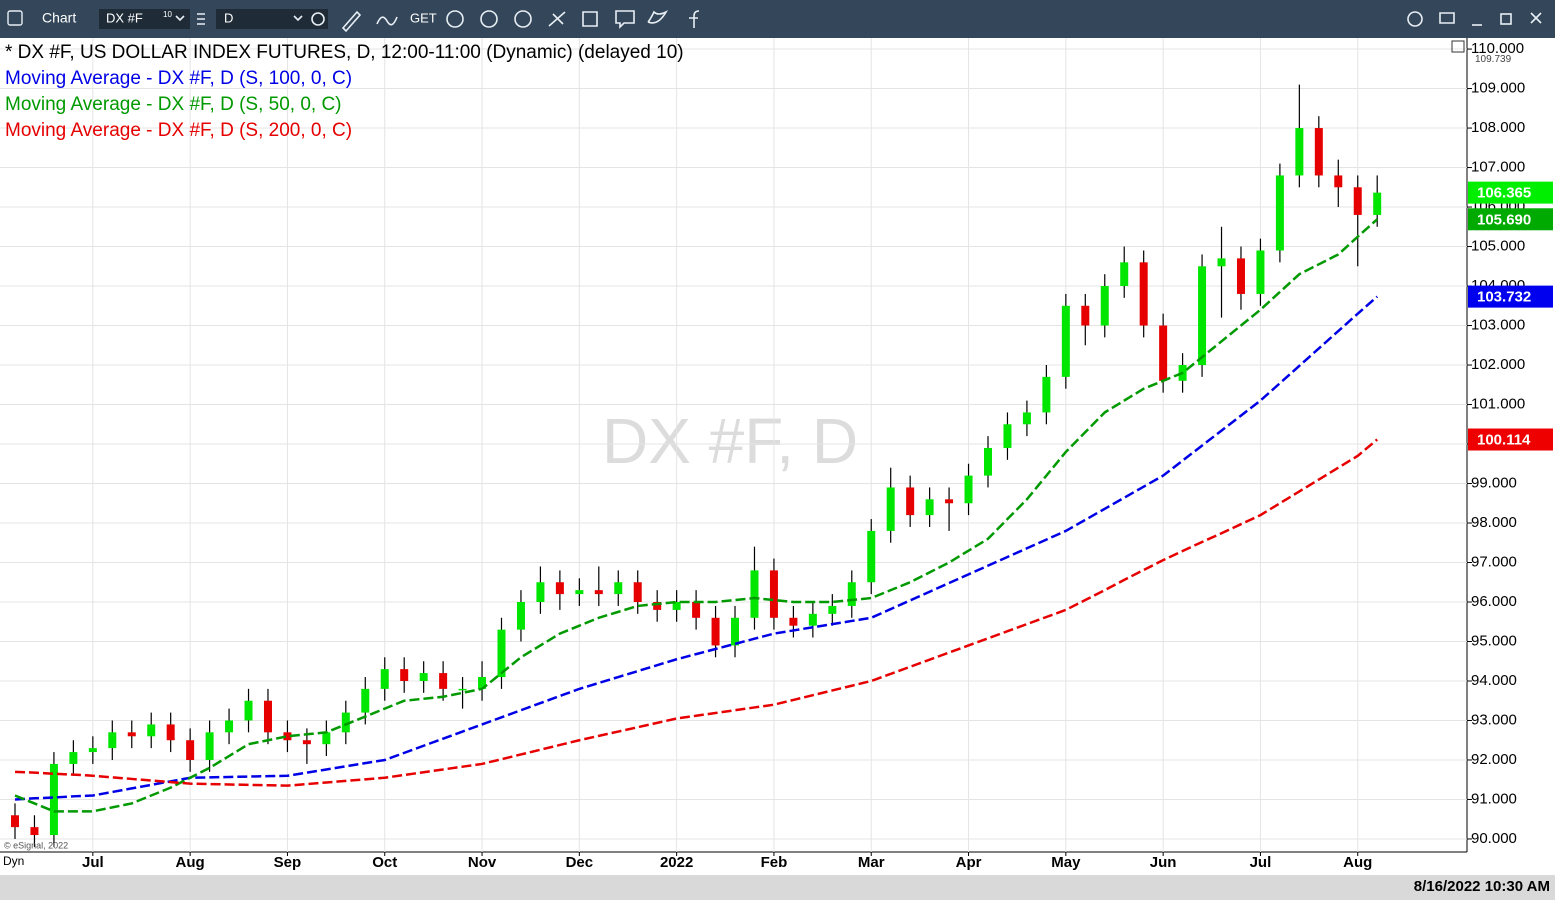 Image resolution: width=1555 pixels, height=900 pixels. What do you see at coordinates (1504, 219) in the screenshot?
I see `price-badge-label: 105.690` at bounding box center [1504, 219].